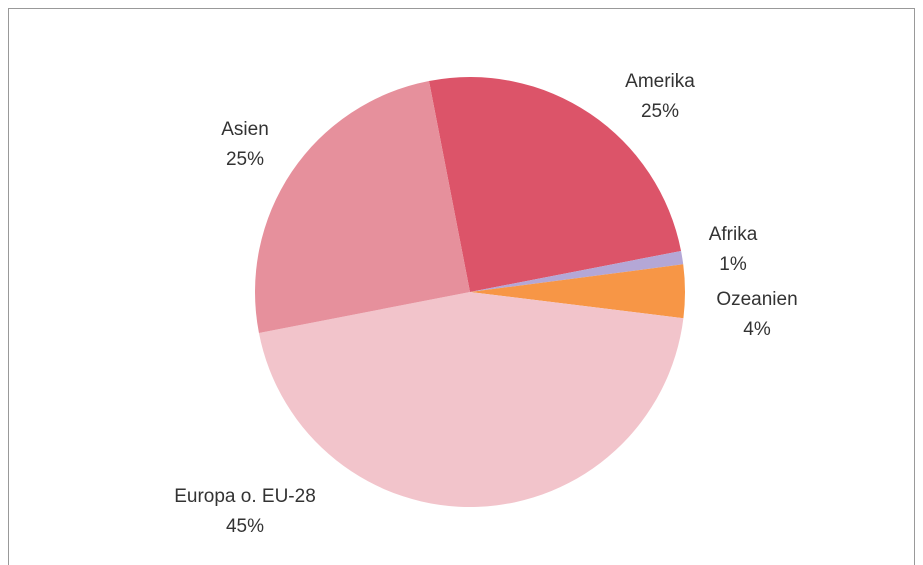 Image resolution: width=923 pixels, height=565 pixels. What do you see at coordinates (660, 81) in the screenshot?
I see `slice-label: Amerika` at bounding box center [660, 81].